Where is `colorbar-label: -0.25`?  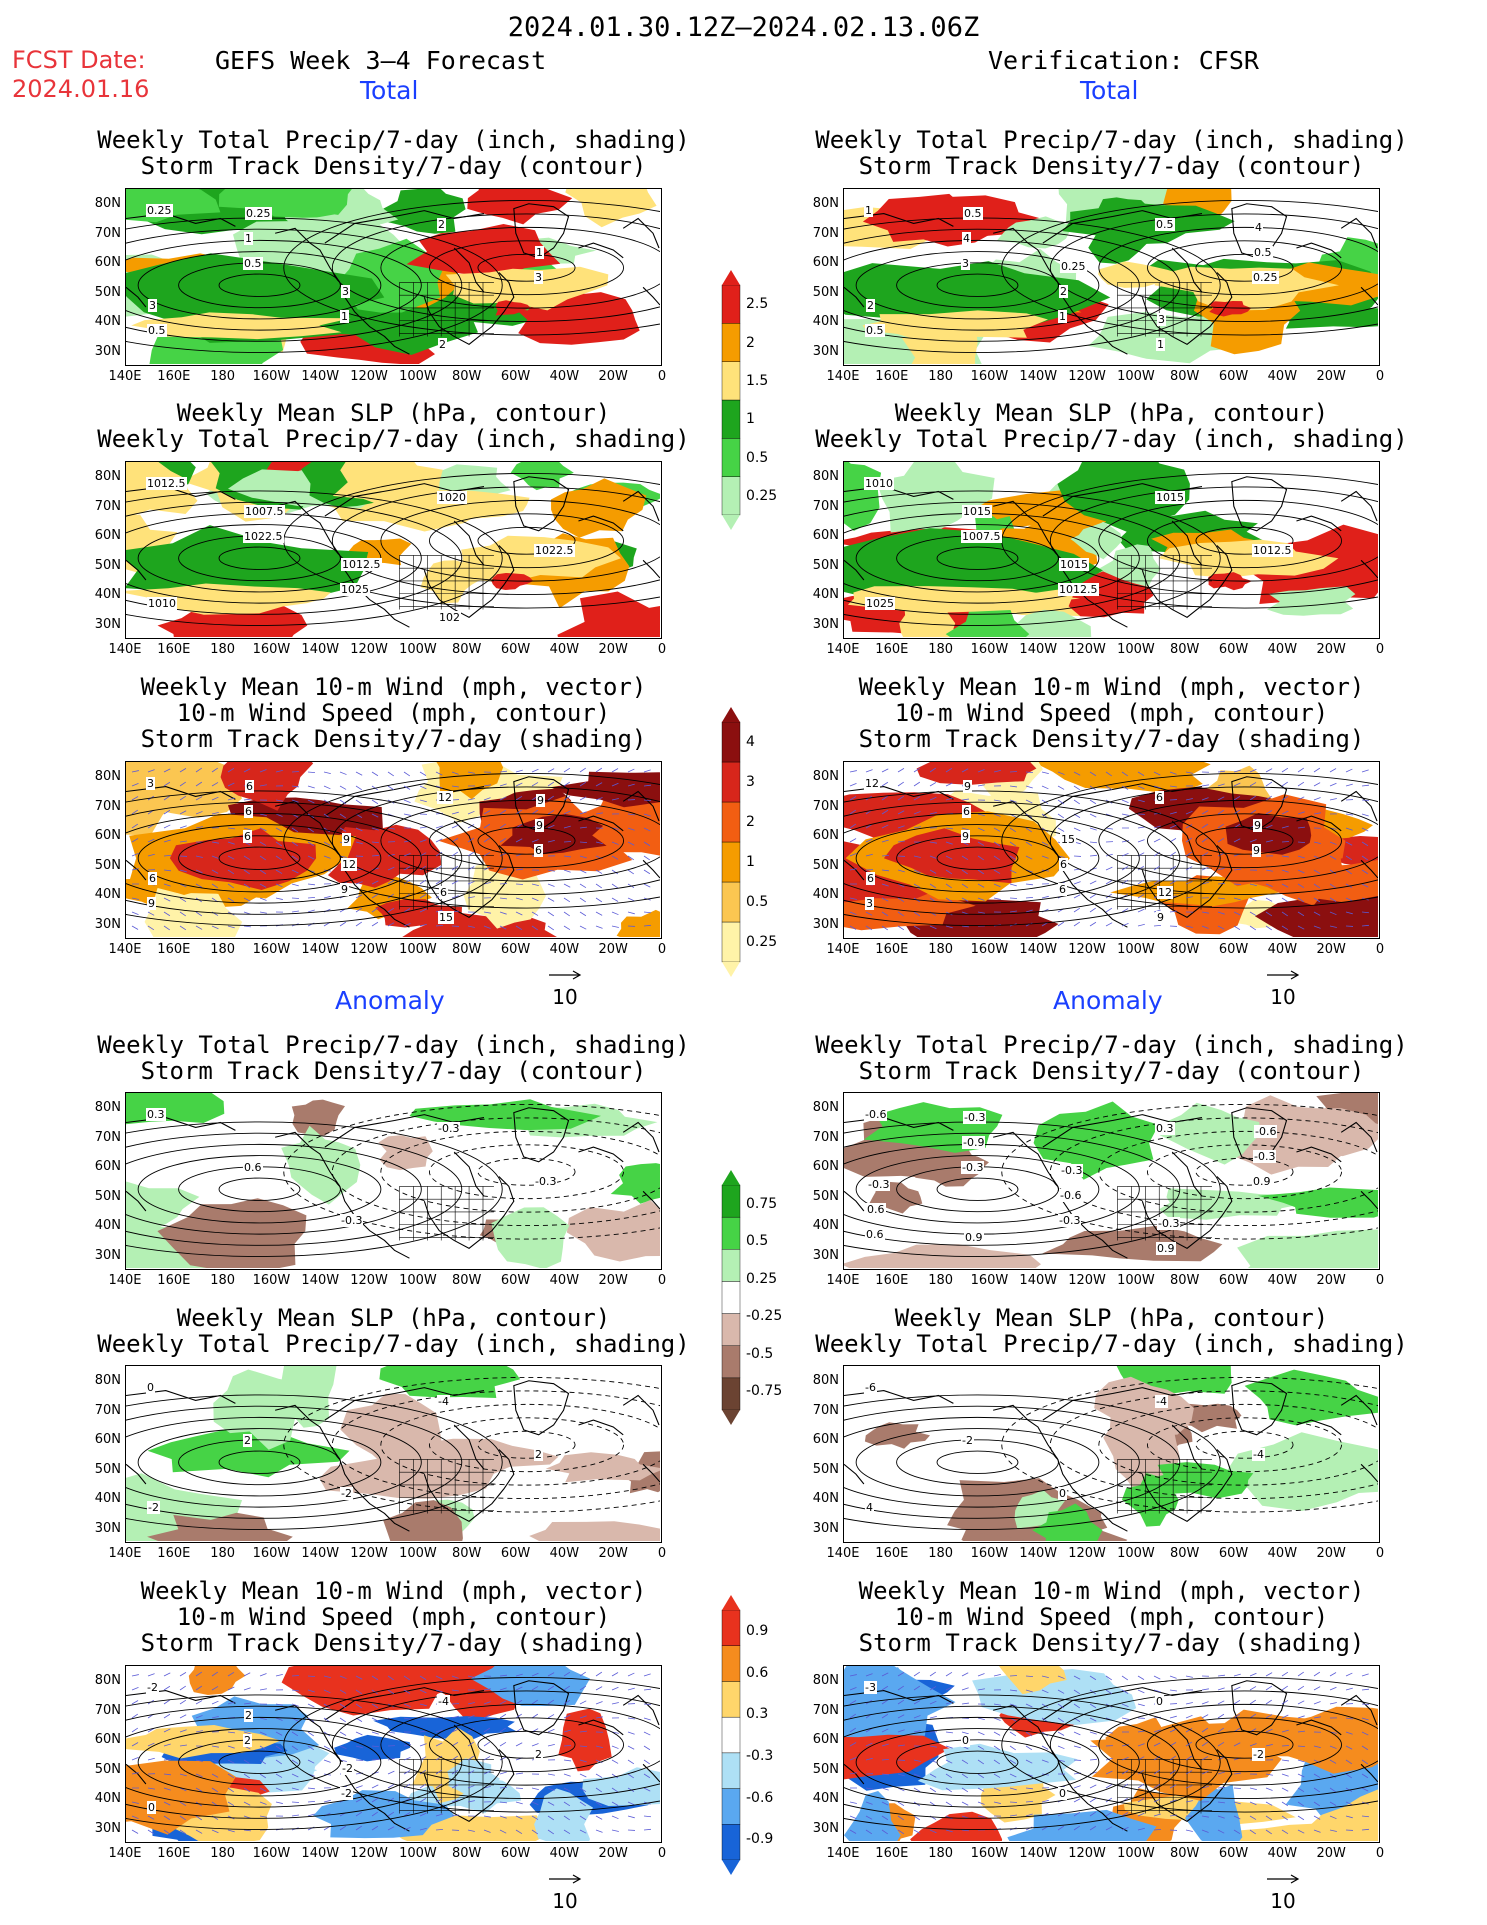
colorbar-label: -0.25 is located at coordinates (764, 1316).